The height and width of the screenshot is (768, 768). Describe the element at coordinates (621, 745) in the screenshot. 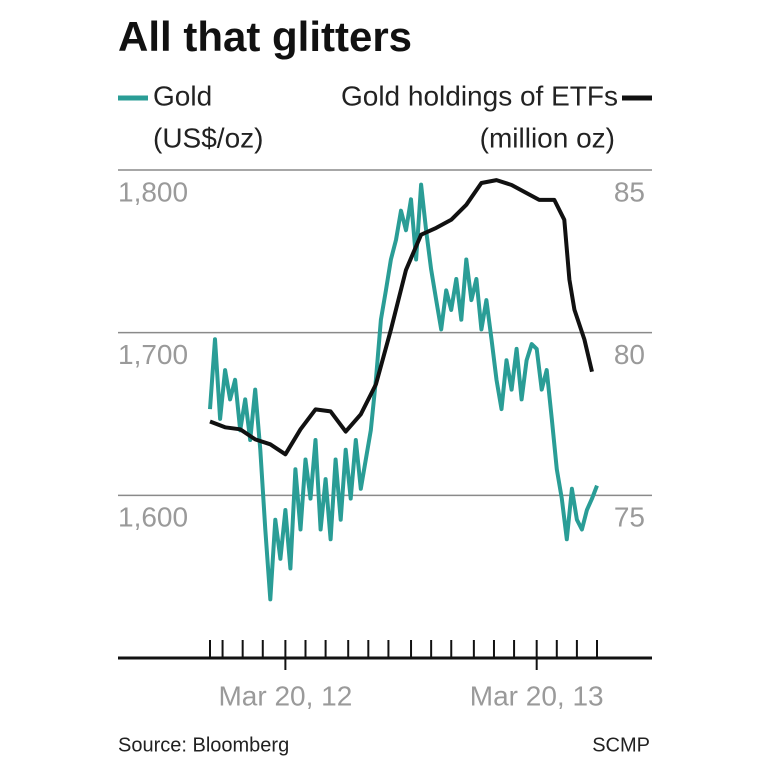

I see `credit: SCMP` at that location.